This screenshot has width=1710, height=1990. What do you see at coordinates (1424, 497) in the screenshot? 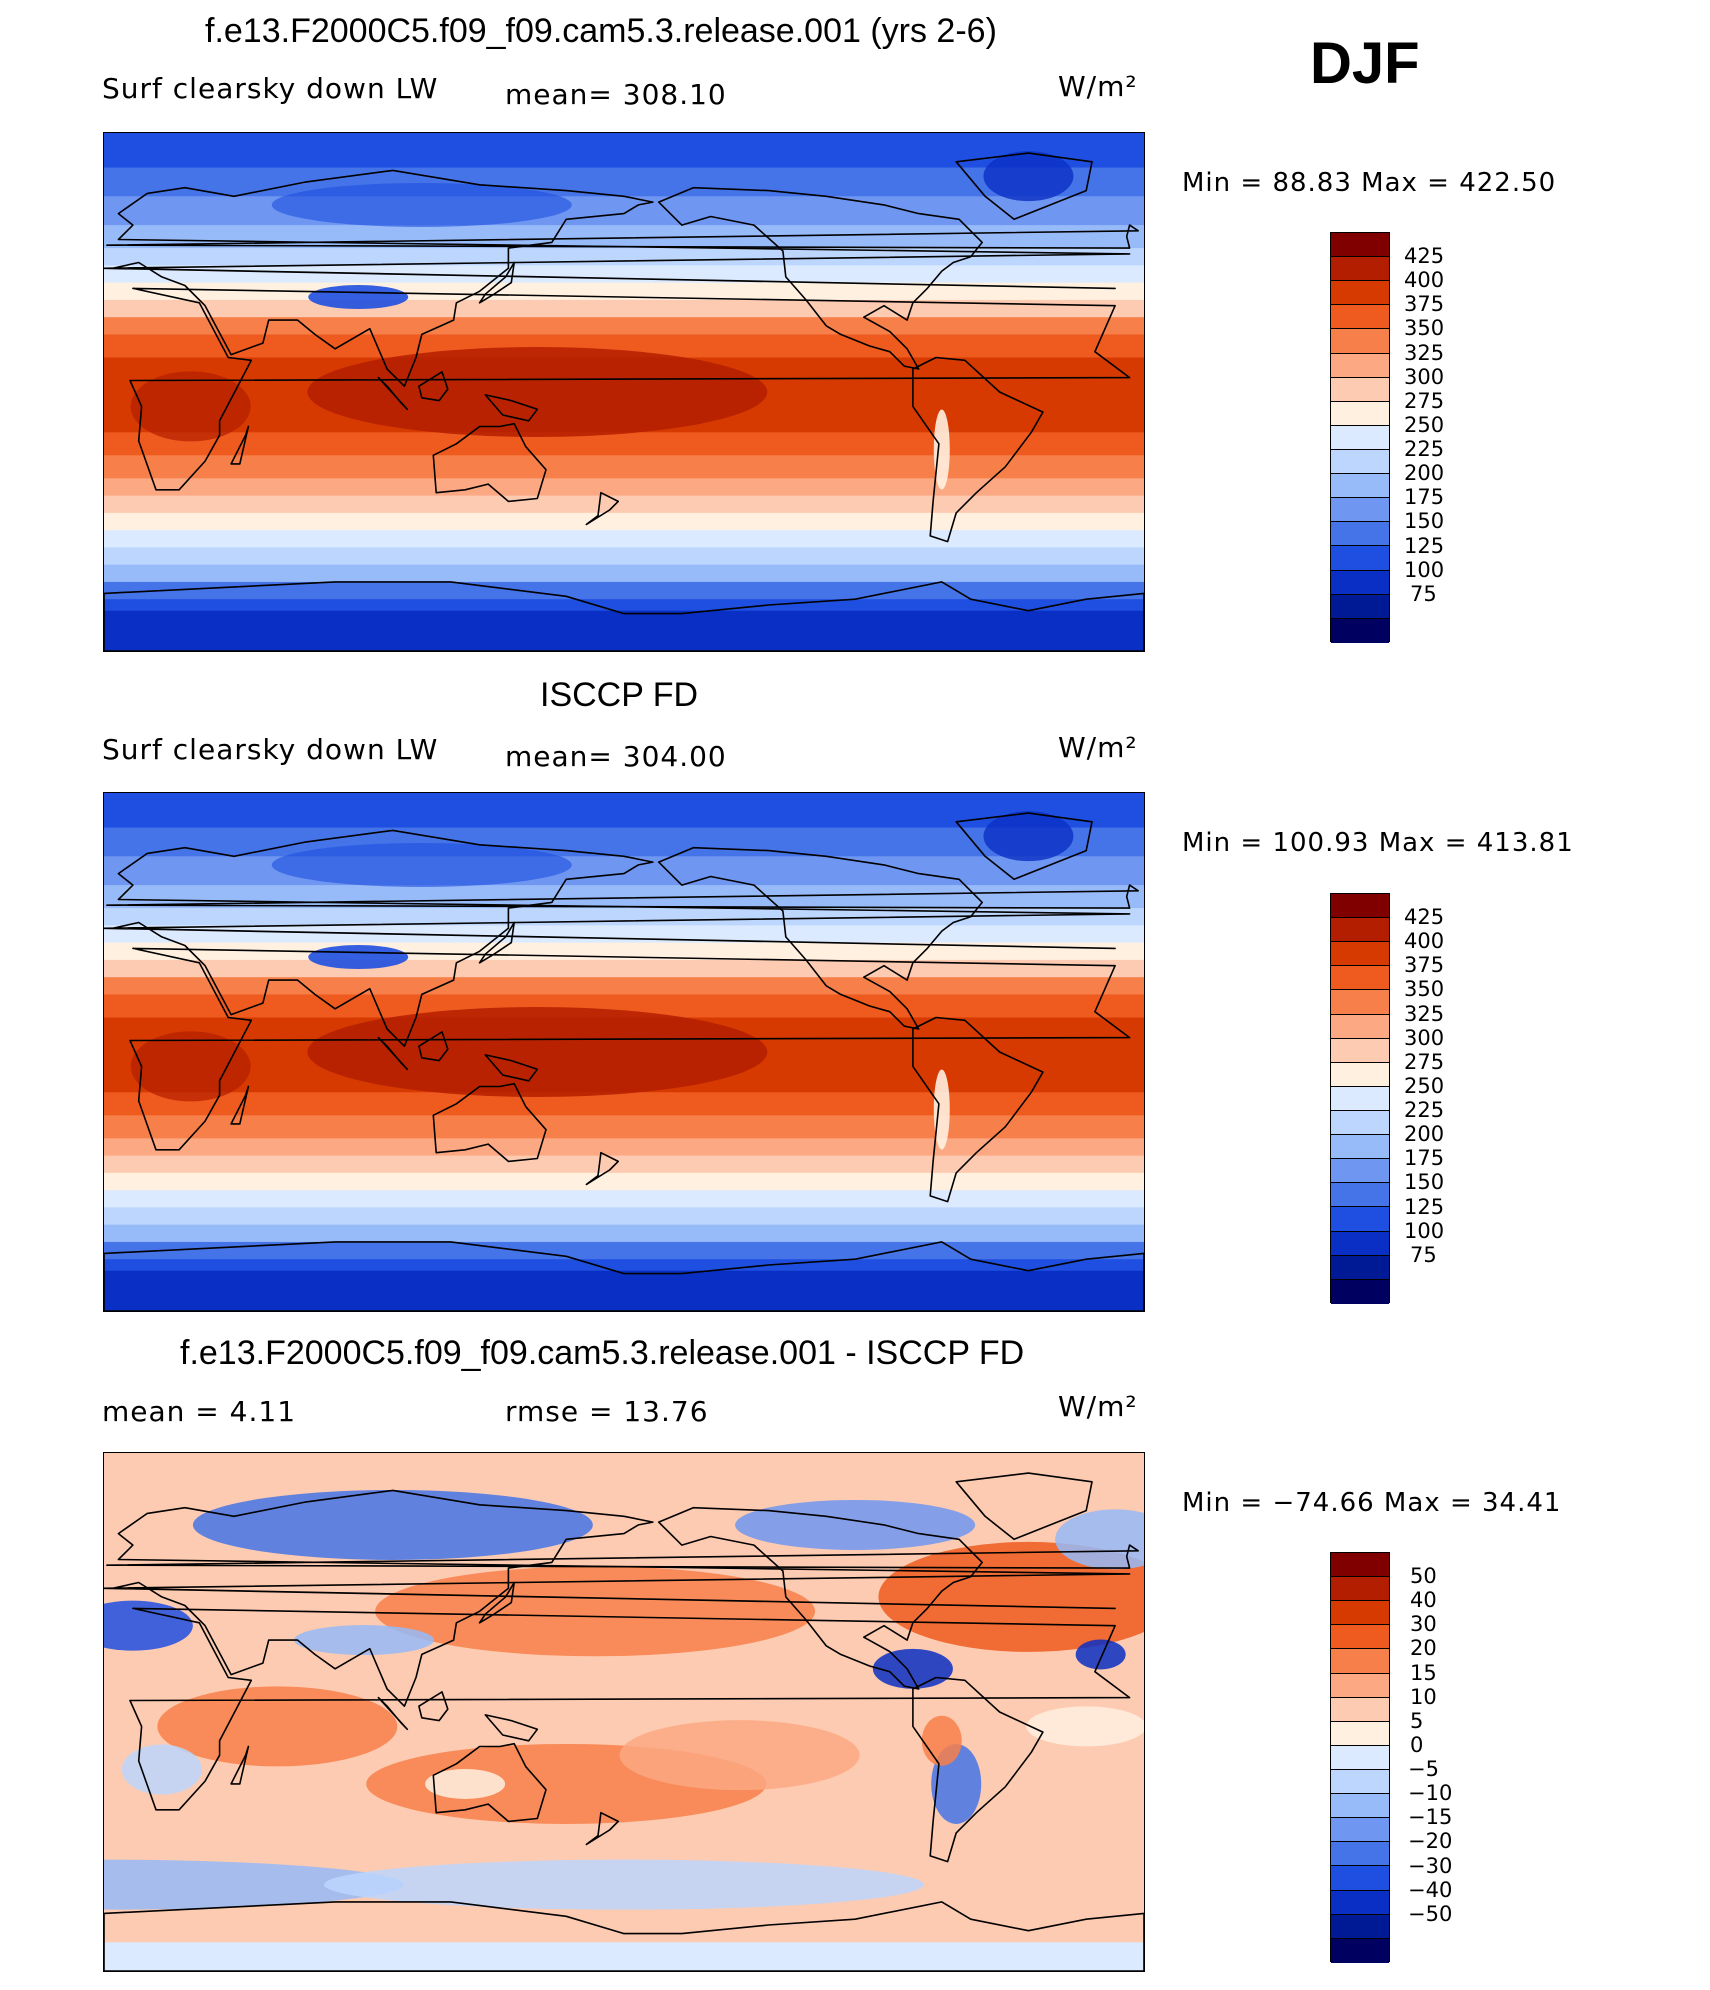
I see `colorbar-tick-label: 175` at bounding box center [1424, 497].